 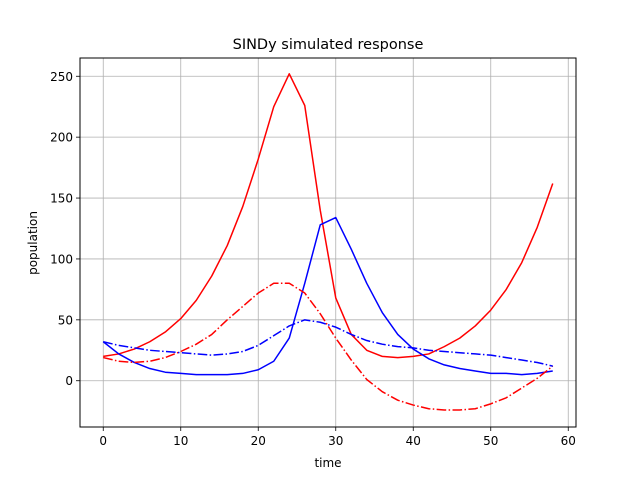 What do you see at coordinates (61, 259) in the screenshot?
I see `y-tick-label: 100` at bounding box center [61, 259].